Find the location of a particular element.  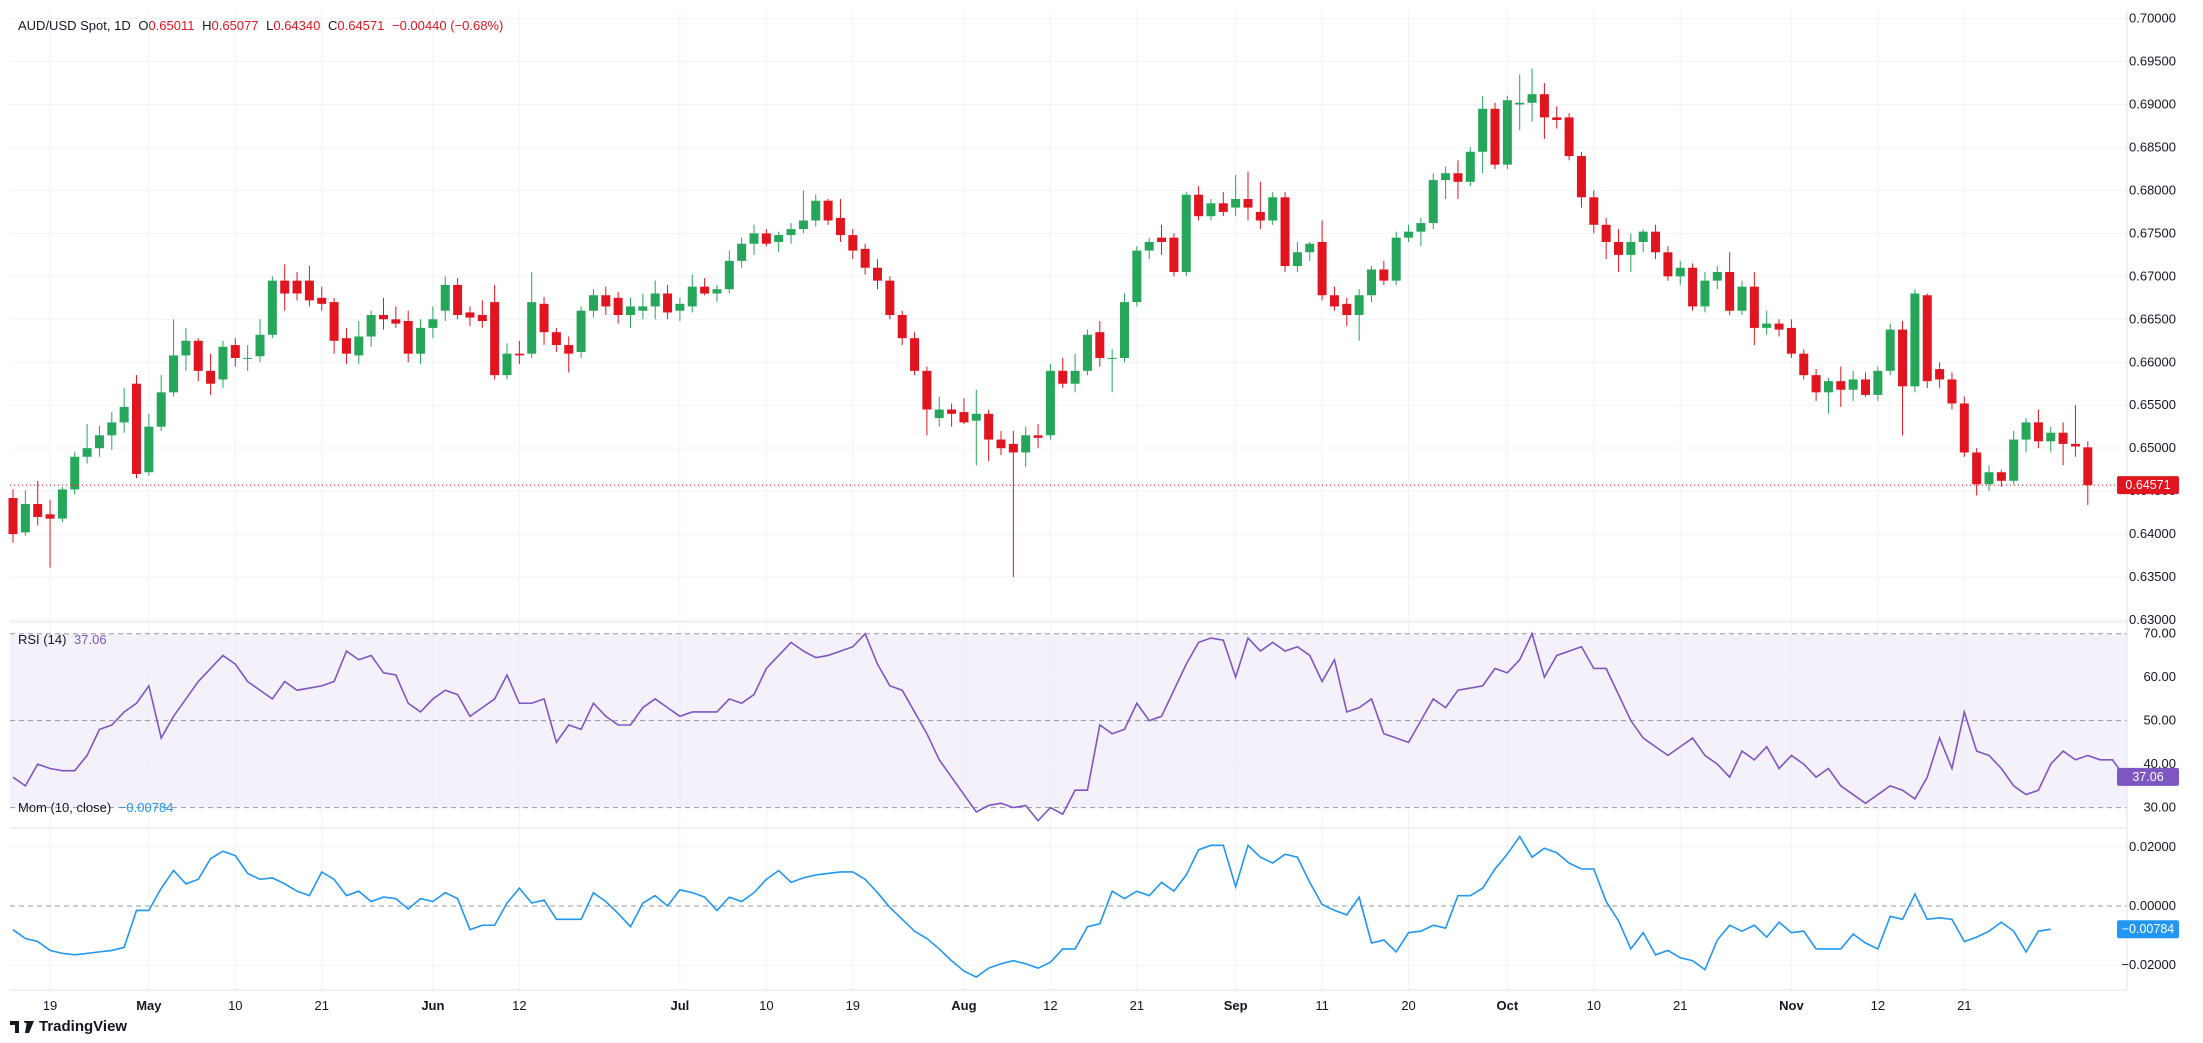

low-value: 0.64340 is located at coordinates (297, 25).